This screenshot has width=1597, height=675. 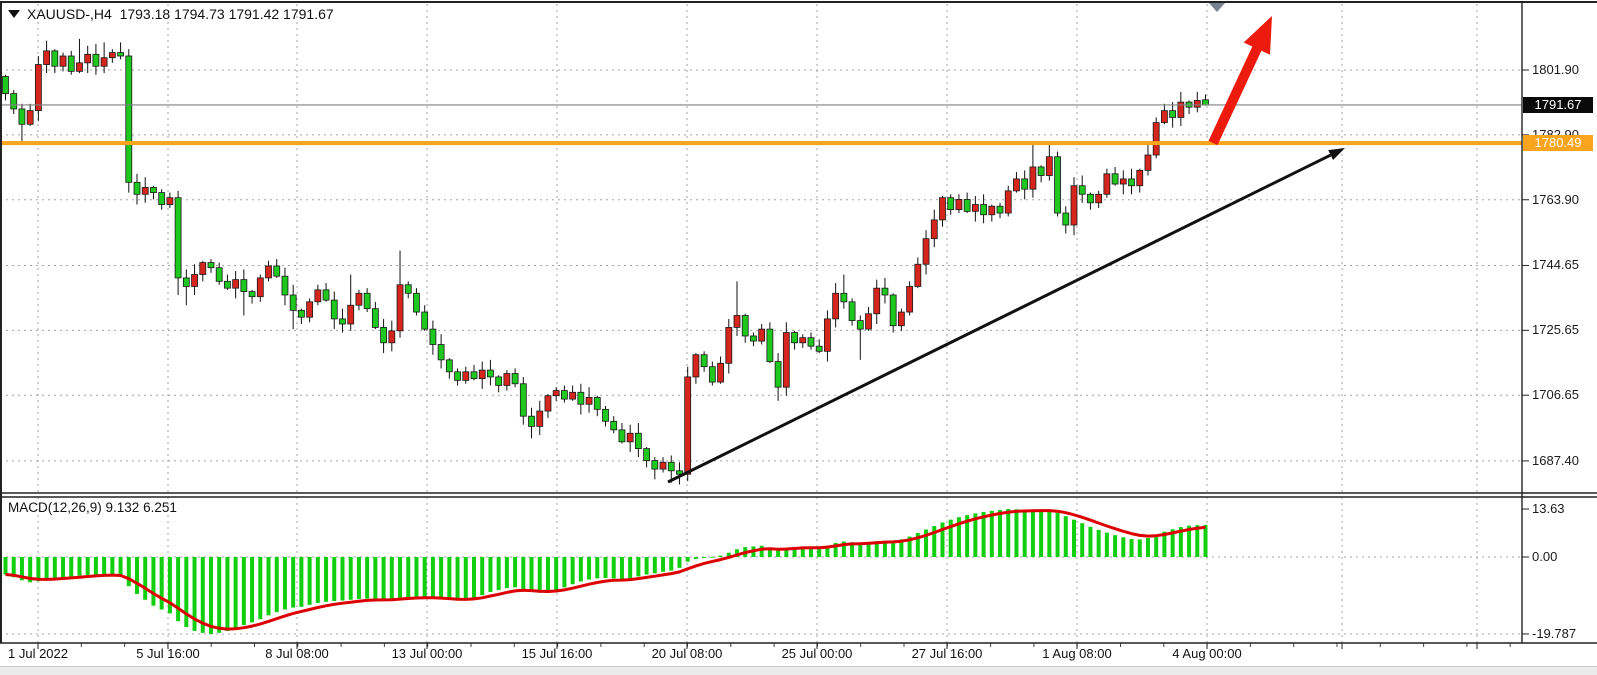 I want to click on date-tick-label: 15 Jul 16:00, so click(x=557, y=653).